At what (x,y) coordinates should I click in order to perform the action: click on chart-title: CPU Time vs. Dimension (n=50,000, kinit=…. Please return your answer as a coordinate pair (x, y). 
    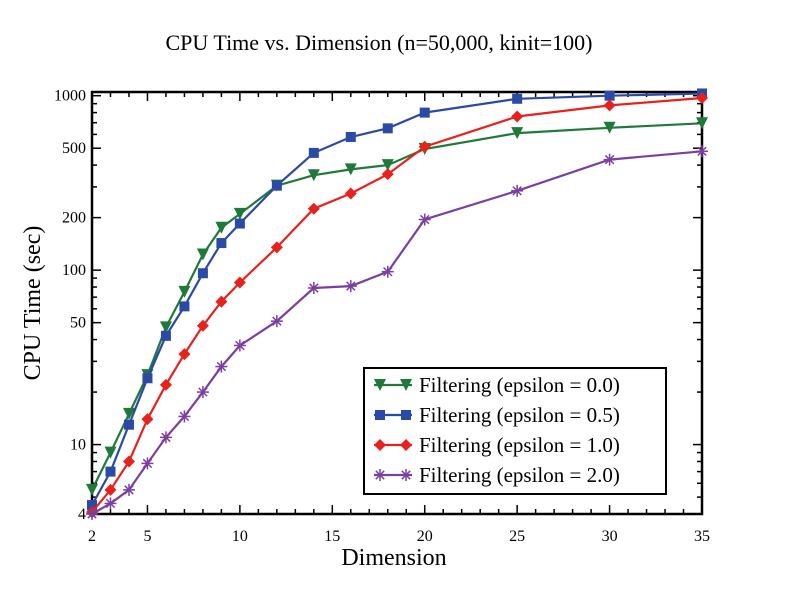
    Looking at the image, I should click on (379, 42).